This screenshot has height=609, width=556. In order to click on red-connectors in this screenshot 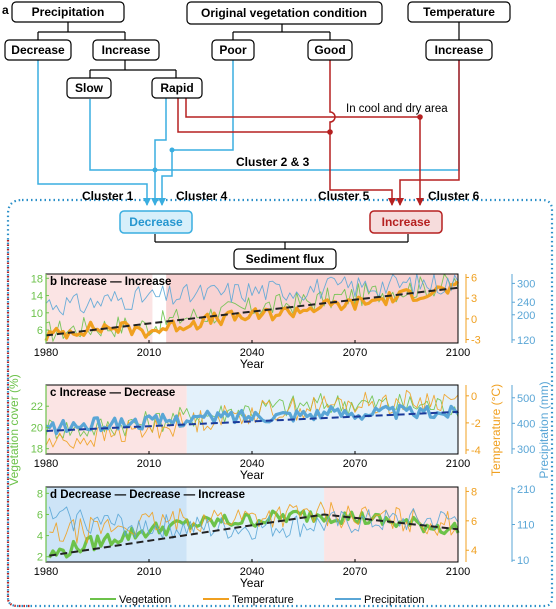, I will do `click(318, 132)`.